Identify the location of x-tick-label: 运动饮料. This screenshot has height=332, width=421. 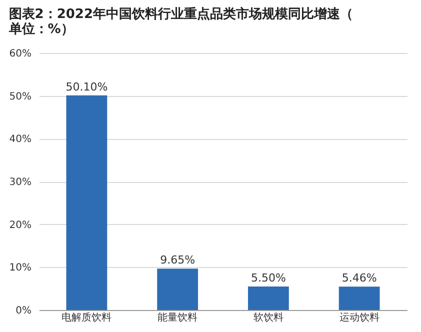
(359, 318).